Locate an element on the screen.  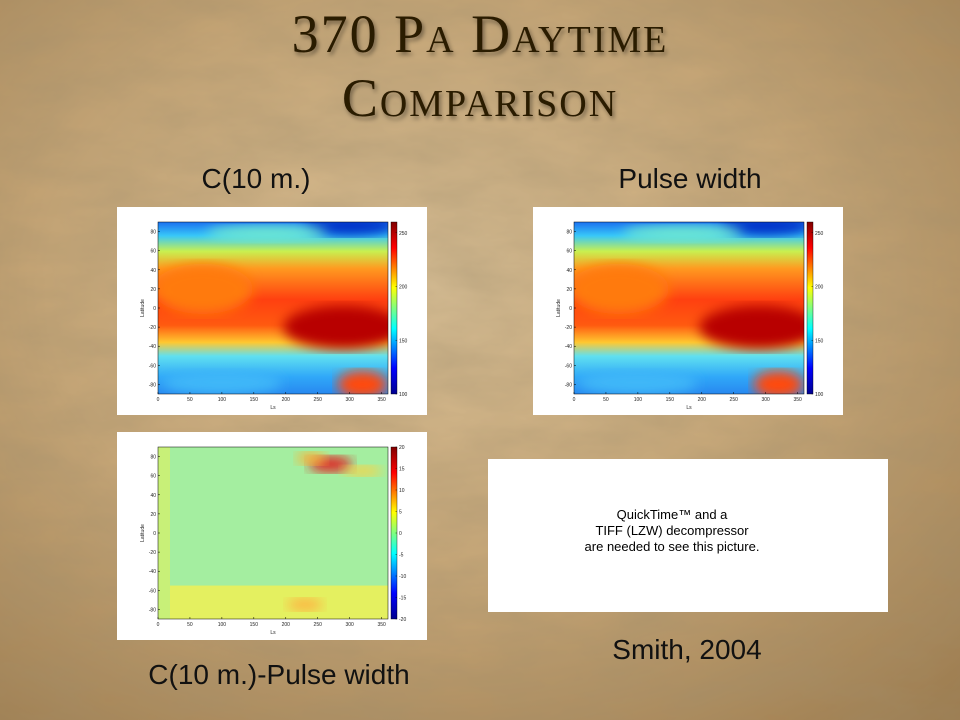
colorbar-tick-label: -15 is located at coordinates (402, 599).